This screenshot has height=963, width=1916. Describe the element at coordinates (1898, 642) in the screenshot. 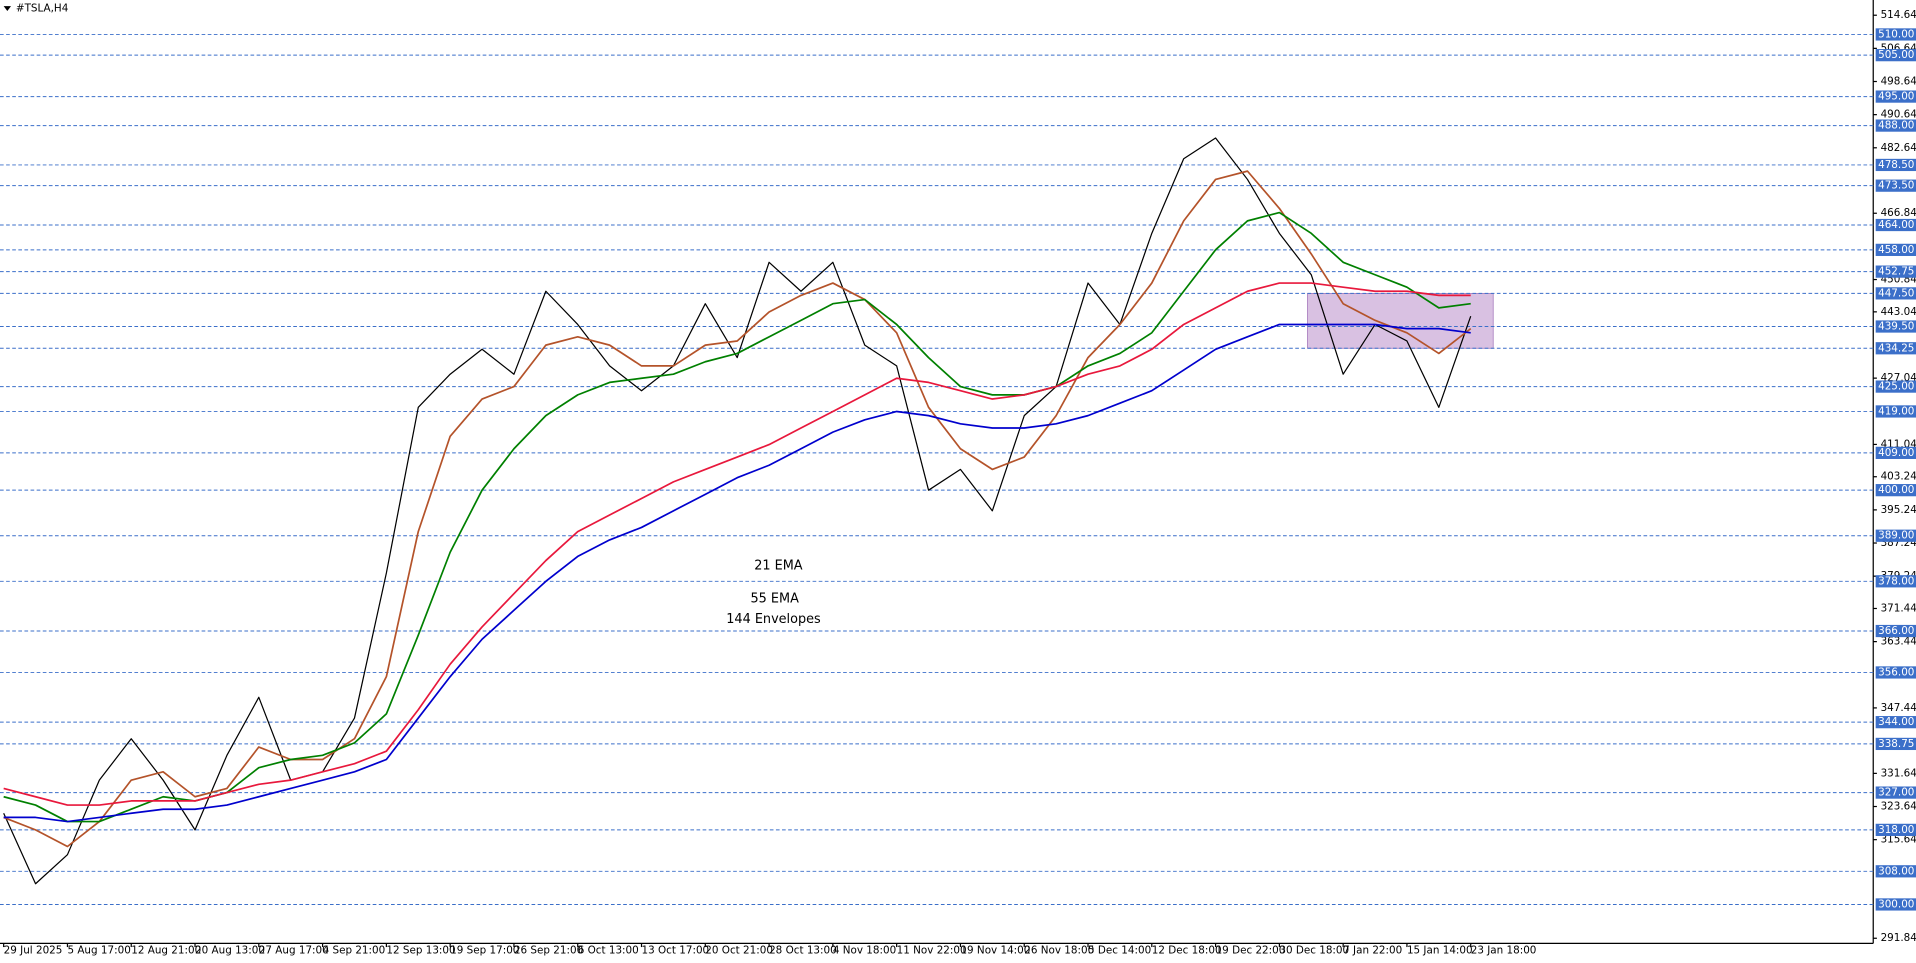

I see `y-tick-label: 363.44` at that location.